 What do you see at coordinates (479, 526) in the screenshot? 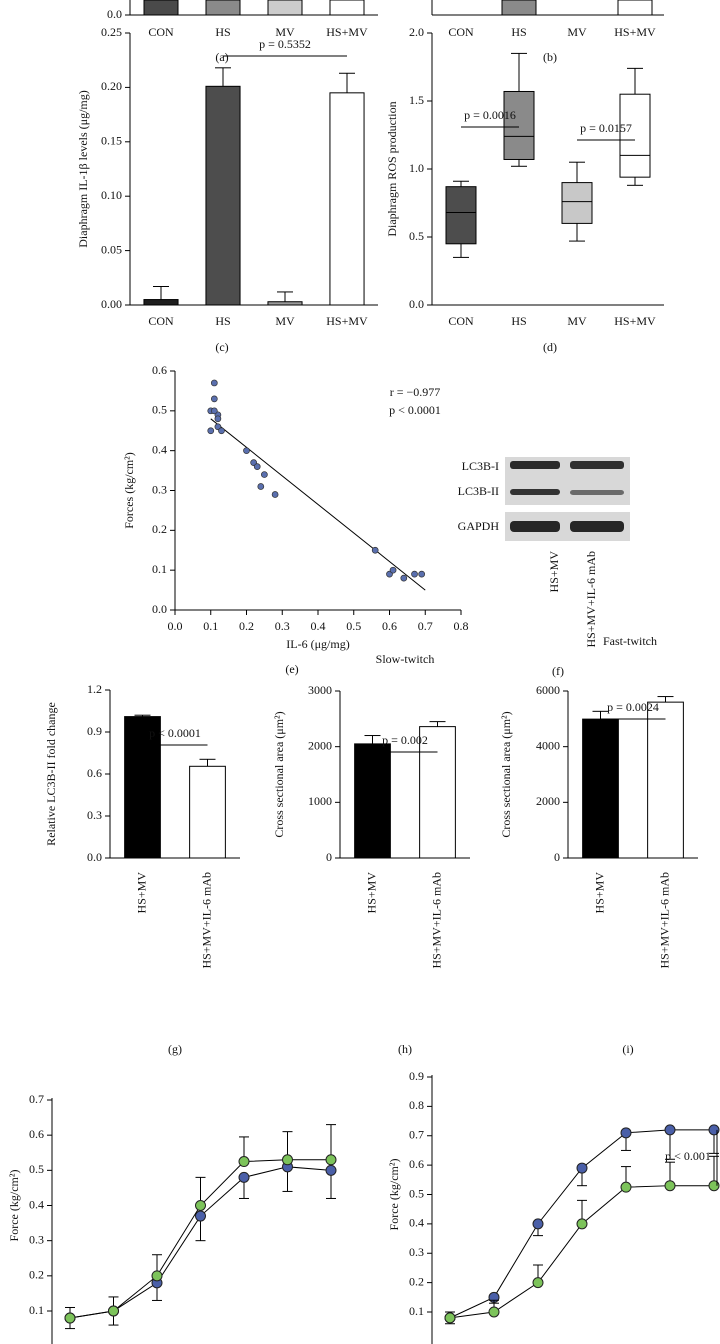
I see `band-label: GAPDH` at bounding box center [479, 526].